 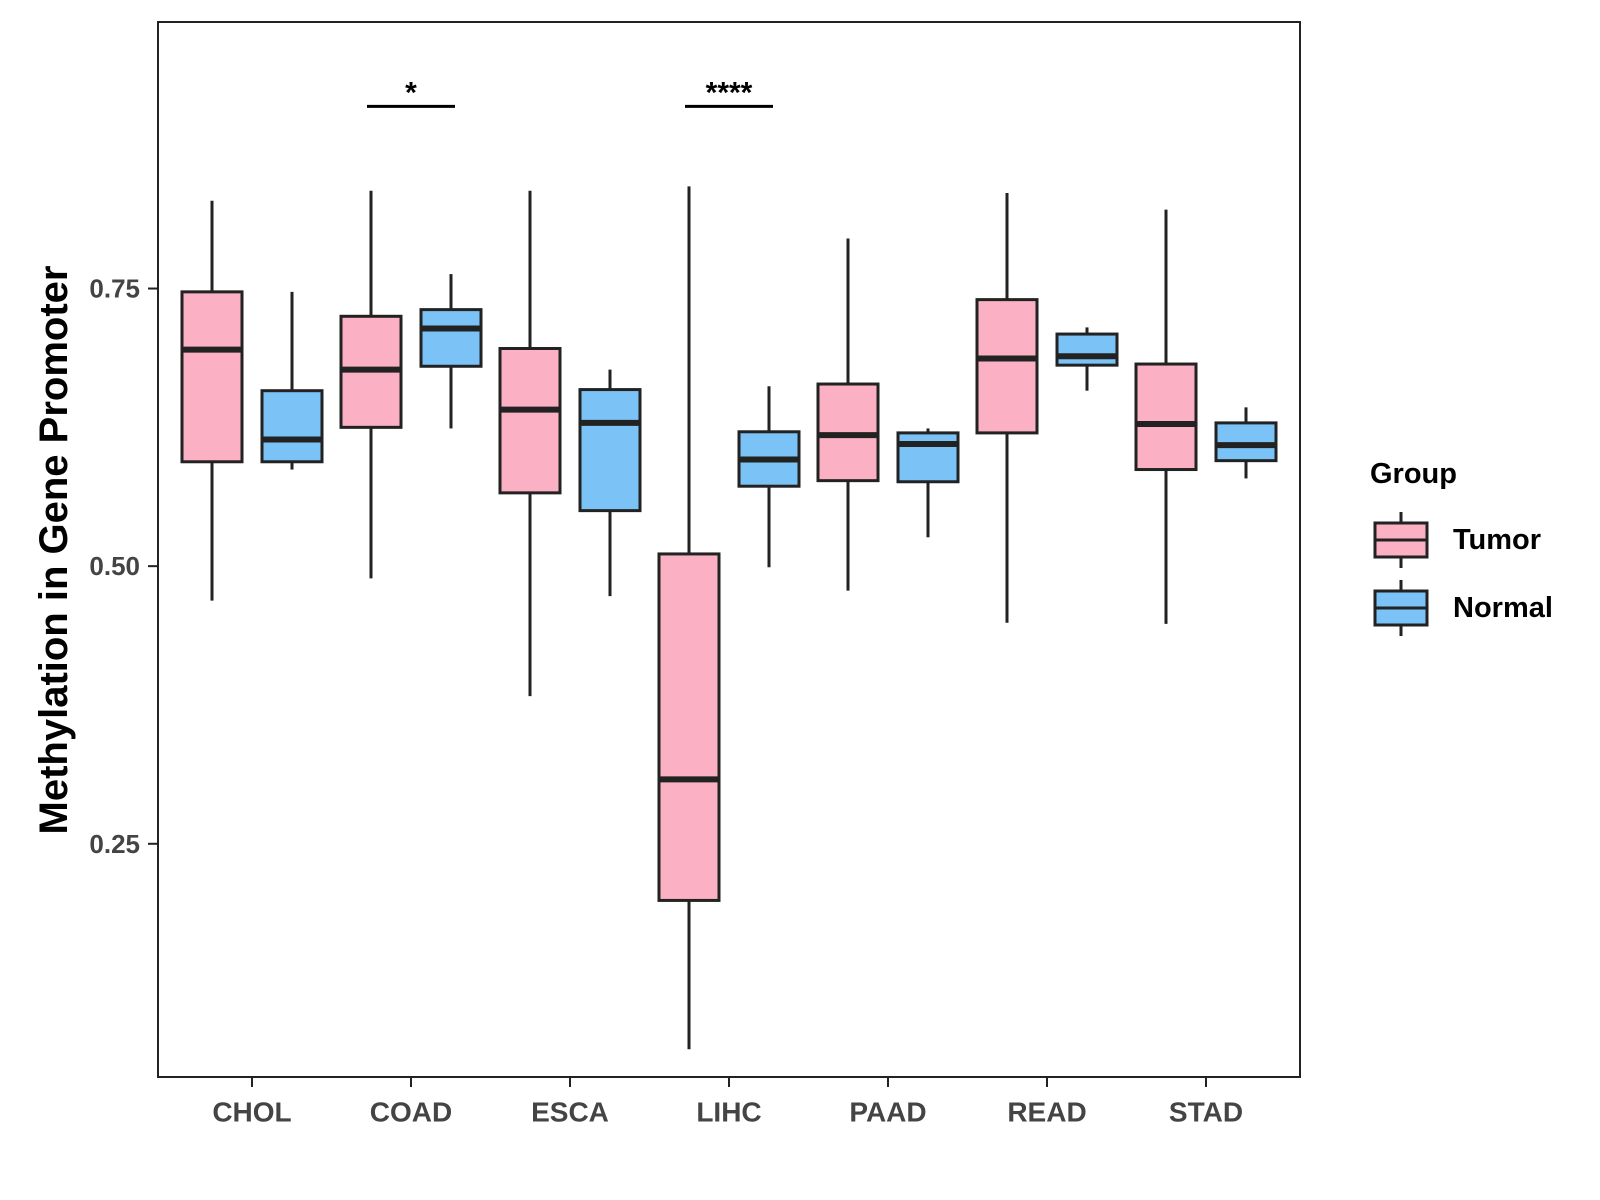 I want to click on box-normal-paad, so click(x=928, y=483).